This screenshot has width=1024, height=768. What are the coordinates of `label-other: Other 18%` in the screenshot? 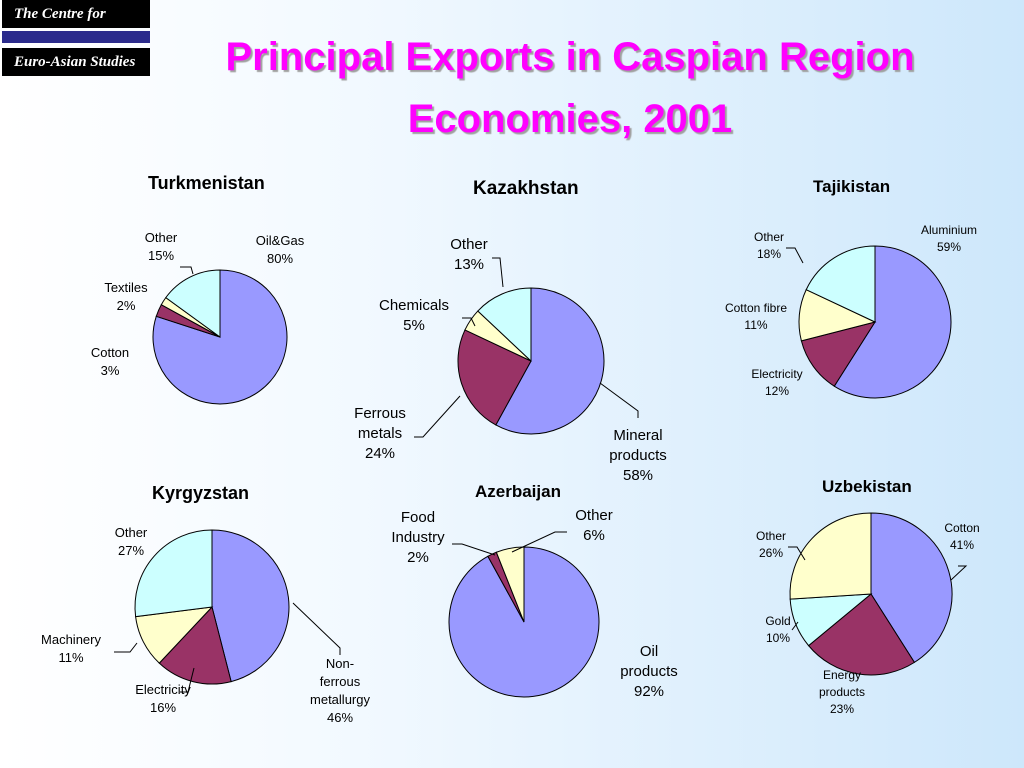 It's located at (769, 245).